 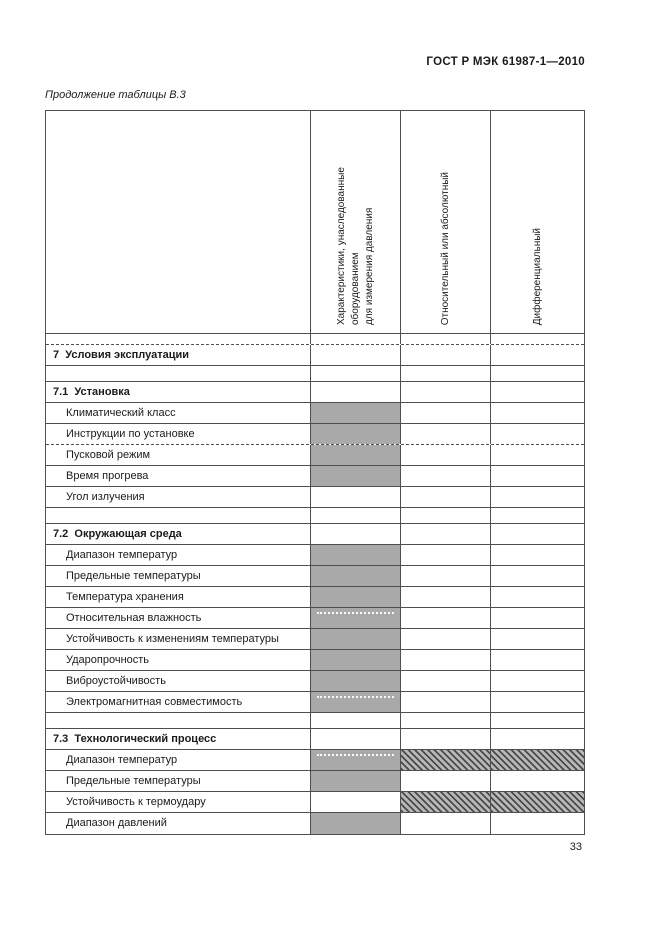 I want to click on table-row: Ударопрочность, so click(x=315, y=660).